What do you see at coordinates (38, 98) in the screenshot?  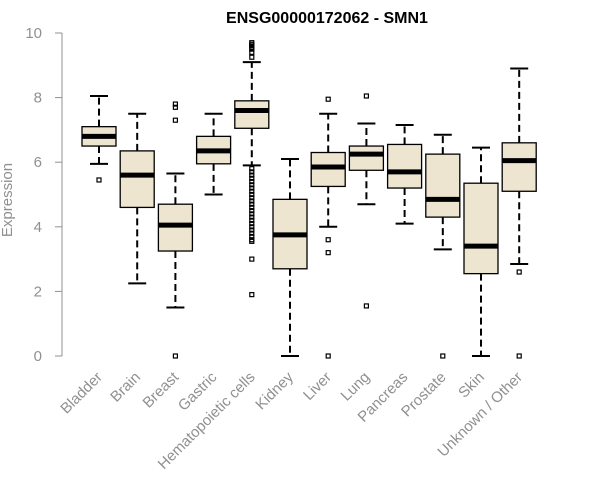 I see `y-tick-label: 8` at bounding box center [38, 98].